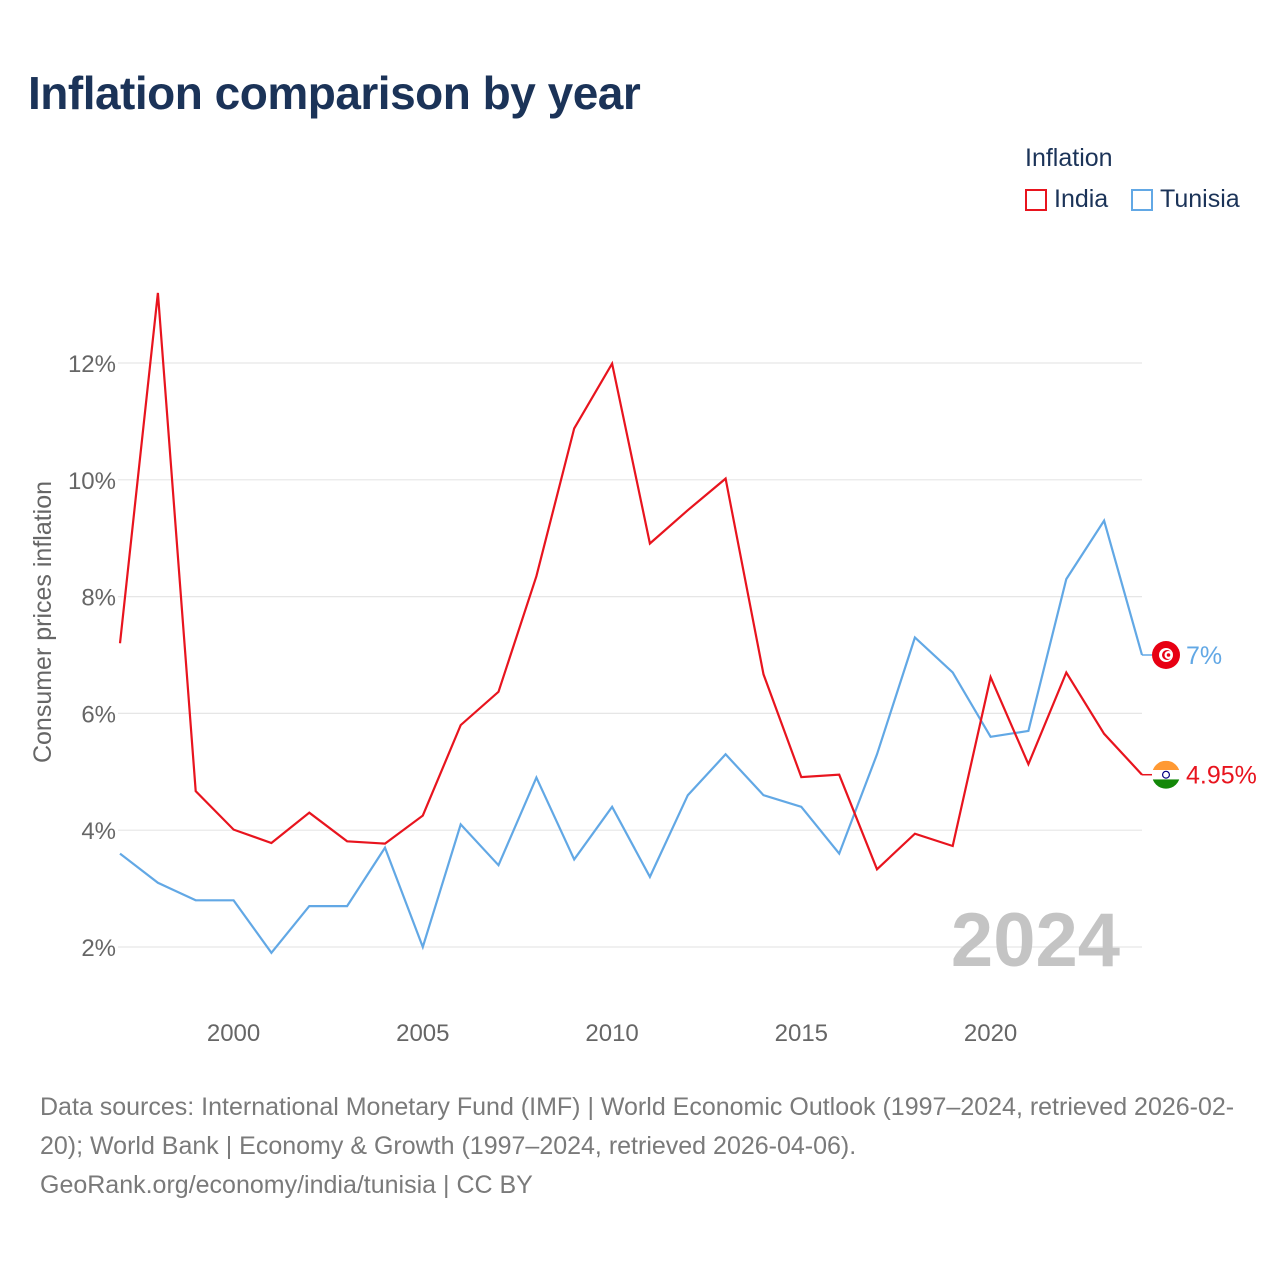 The width and height of the screenshot is (1280, 1280). What do you see at coordinates (1166, 774) in the screenshot?
I see `india-flag-icon` at bounding box center [1166, 774].